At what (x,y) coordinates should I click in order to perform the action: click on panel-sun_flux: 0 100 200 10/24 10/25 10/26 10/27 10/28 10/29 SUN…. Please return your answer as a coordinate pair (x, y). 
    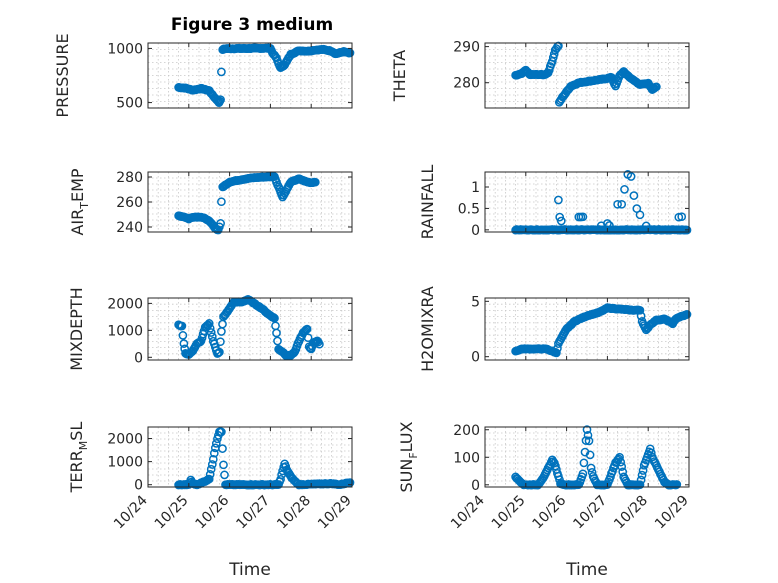
    Looking at the image, I should click on (544, 500).